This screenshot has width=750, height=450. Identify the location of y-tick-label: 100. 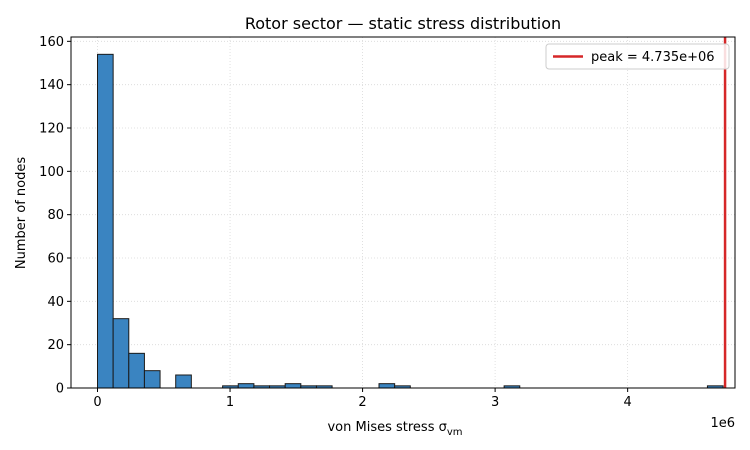
(51, 172).